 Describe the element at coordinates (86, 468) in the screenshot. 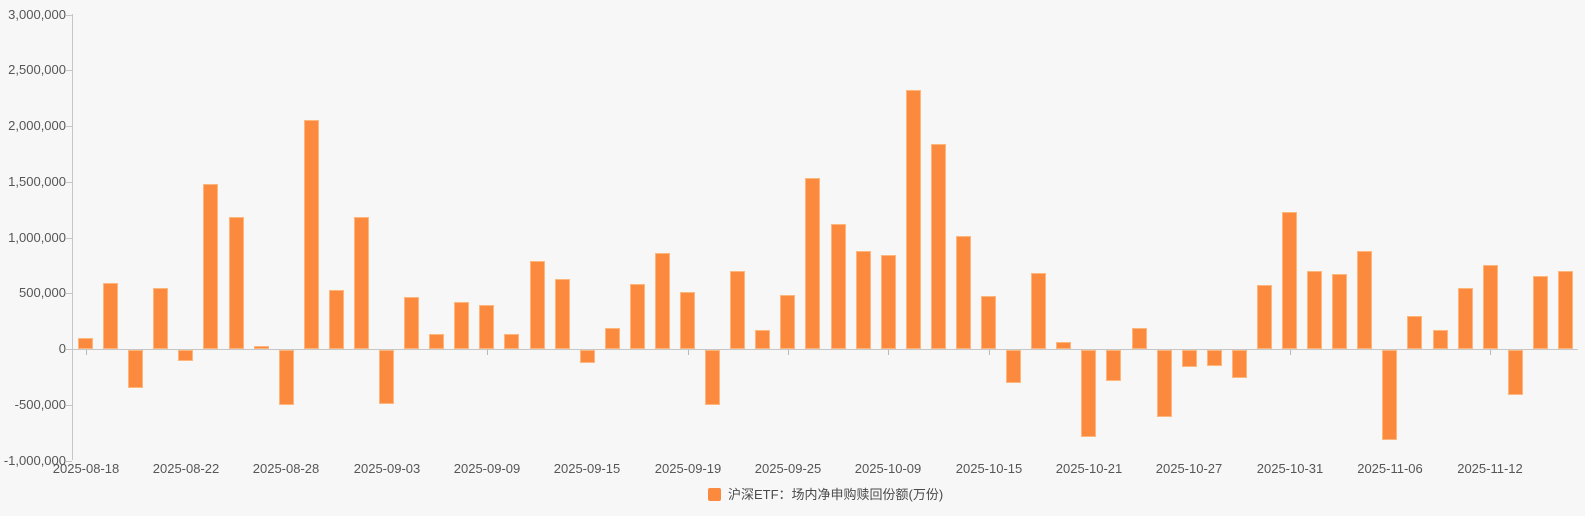

I see `x-axis-label: 2025-08-18` at that location.